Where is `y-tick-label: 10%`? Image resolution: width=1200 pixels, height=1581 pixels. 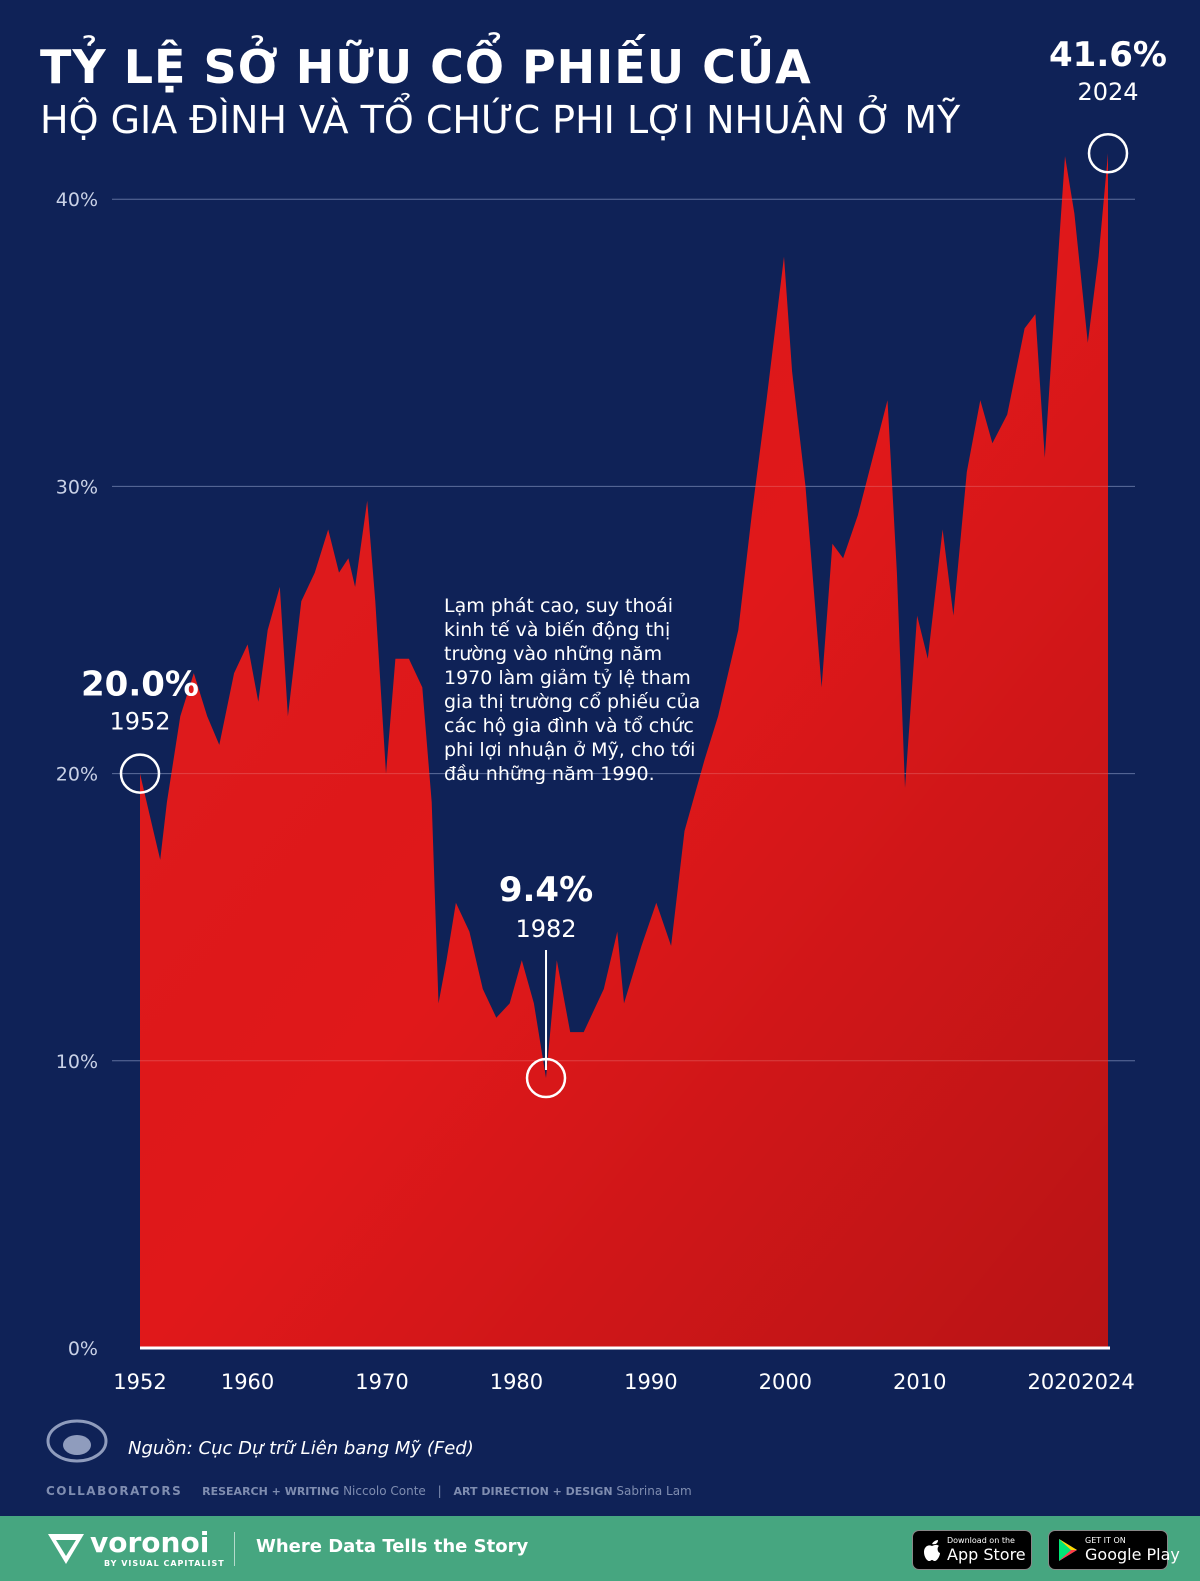 y-tick-label: 10% is located at coordinates (77, 1062).